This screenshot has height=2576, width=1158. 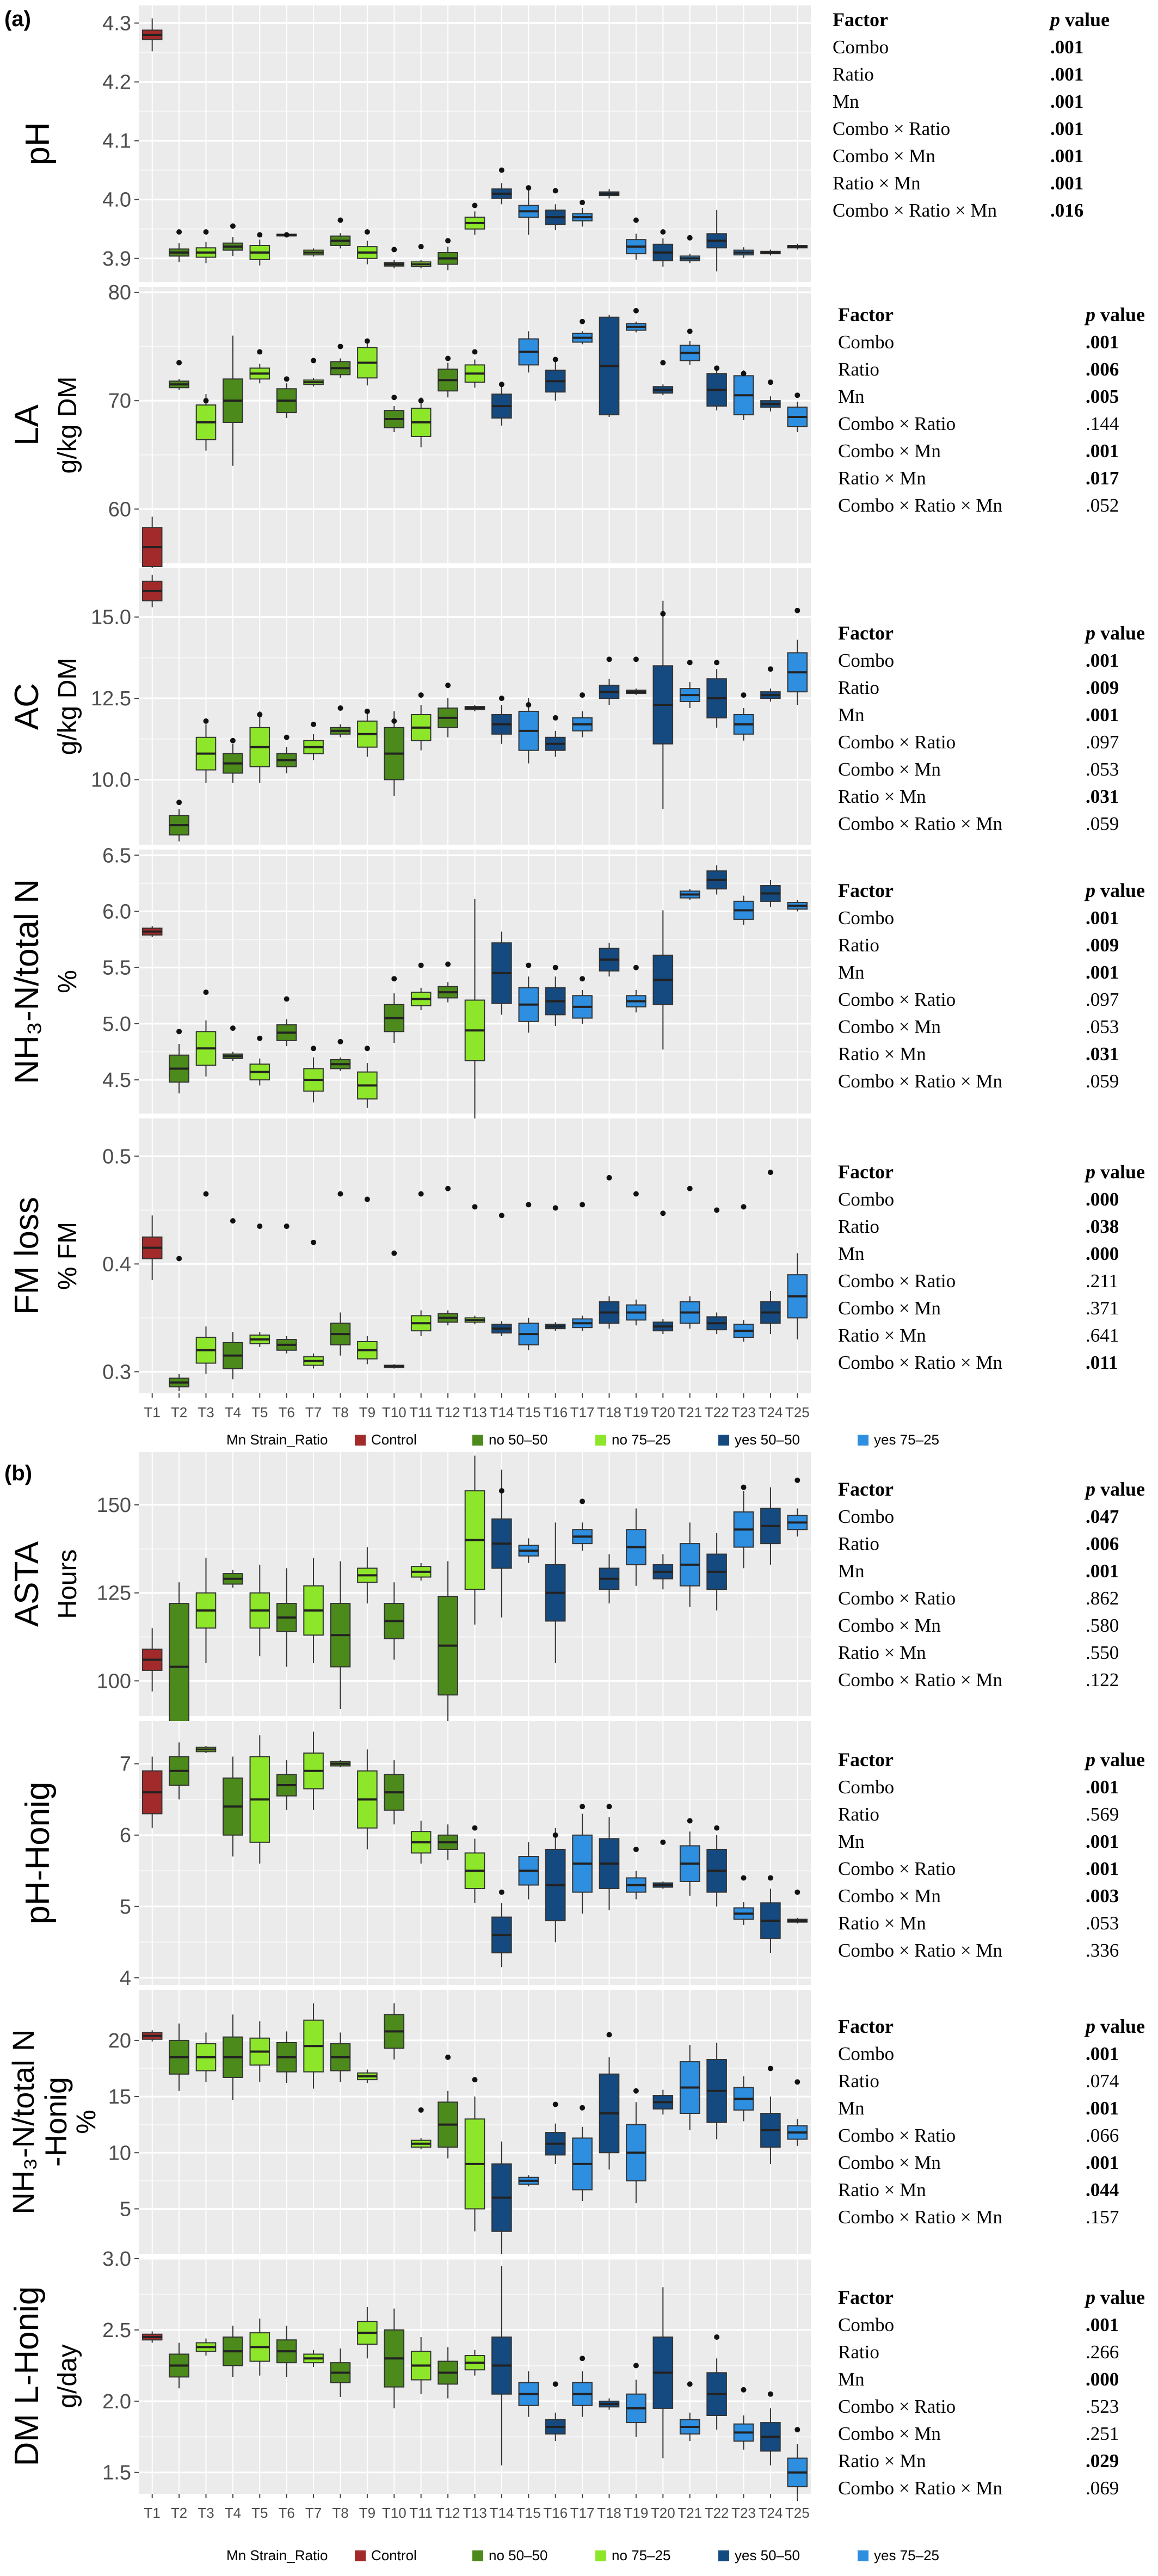 I want to click on table-pvalue: .053, so click(x=1102, y=769).